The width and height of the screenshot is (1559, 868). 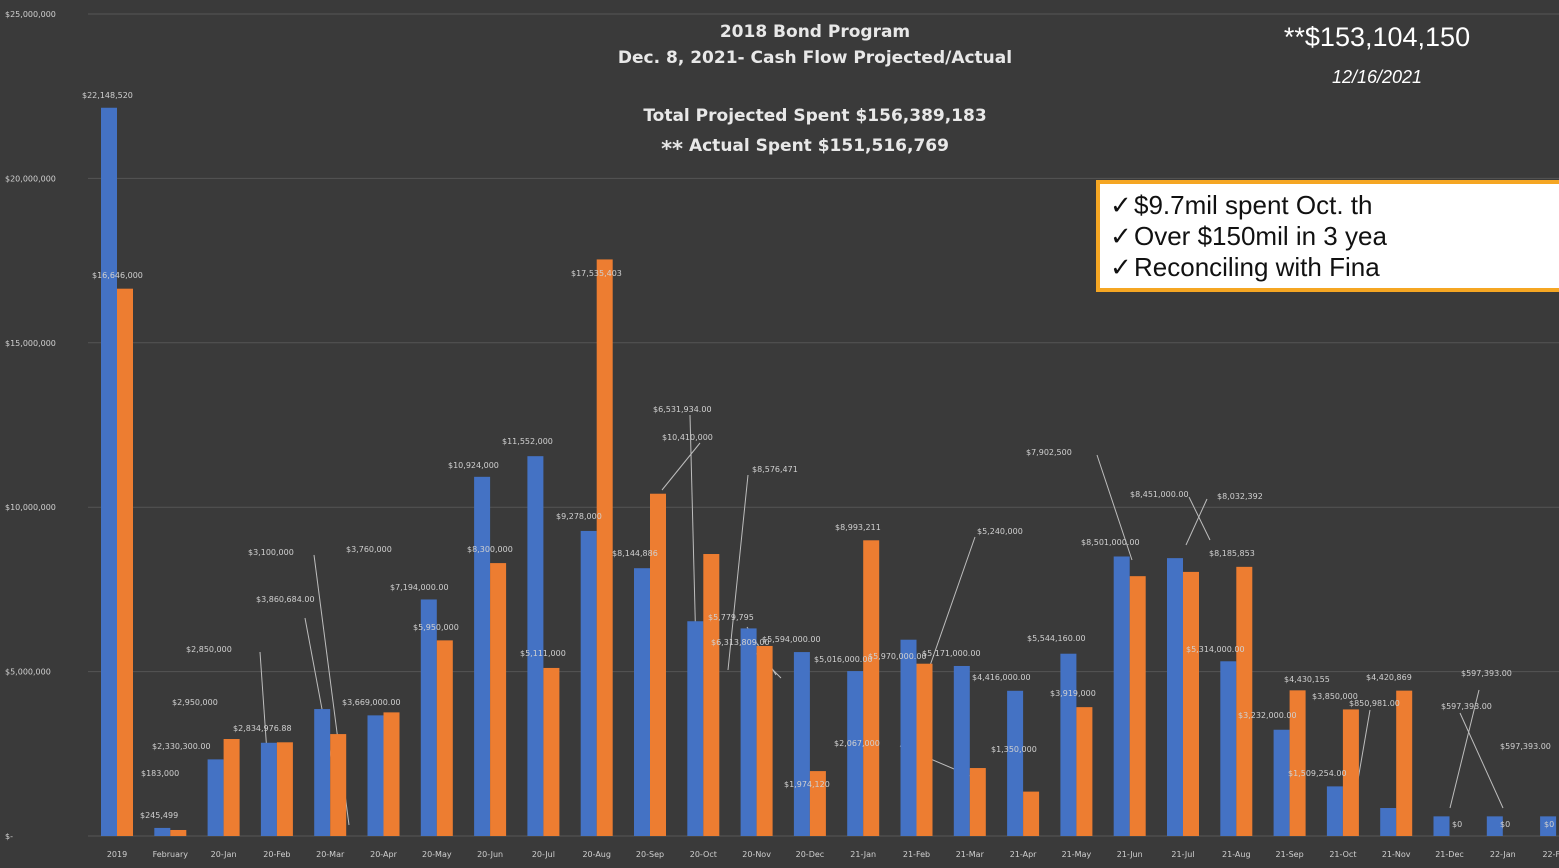 What do you see at coordinates (1267, 715) in the screenshot?
I see `data-label: $3,232,000.00` at bounding box center [1267, 715].